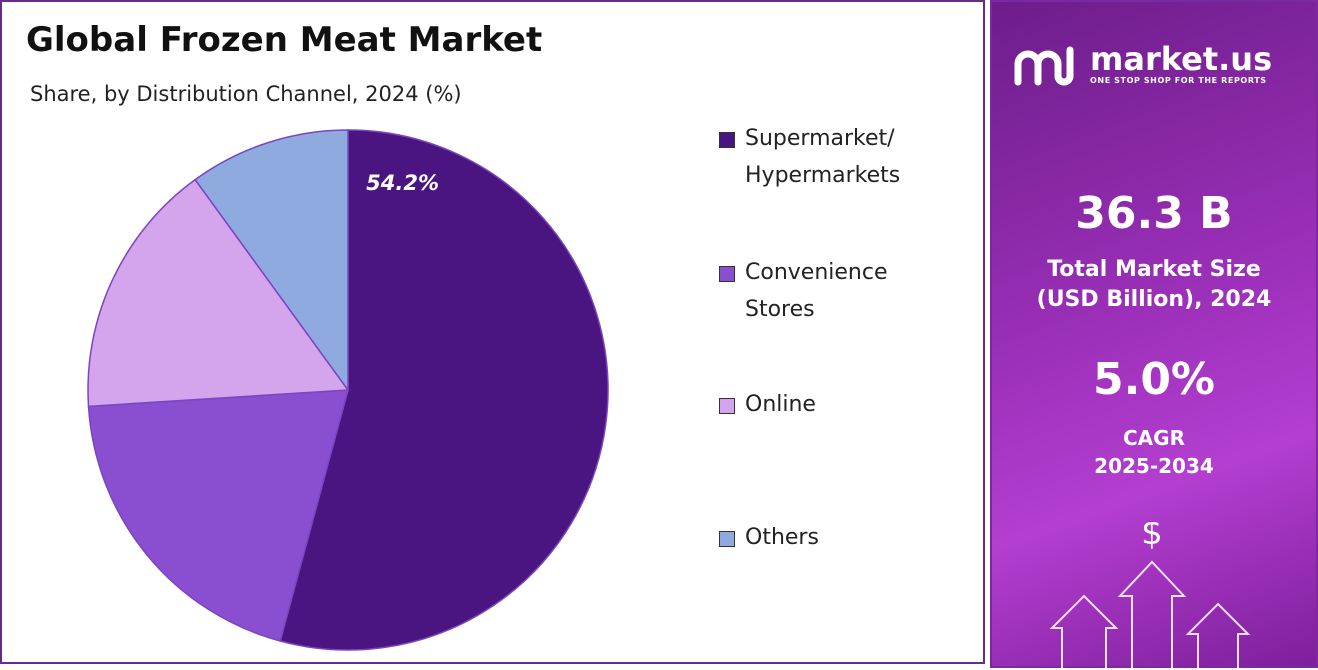 Image resolution: width=1318 pixels, height=670 pixels. Describe the element at coordinates (1154, 438) in the screenshot. I see `cagr-label: CAGR` at that location.